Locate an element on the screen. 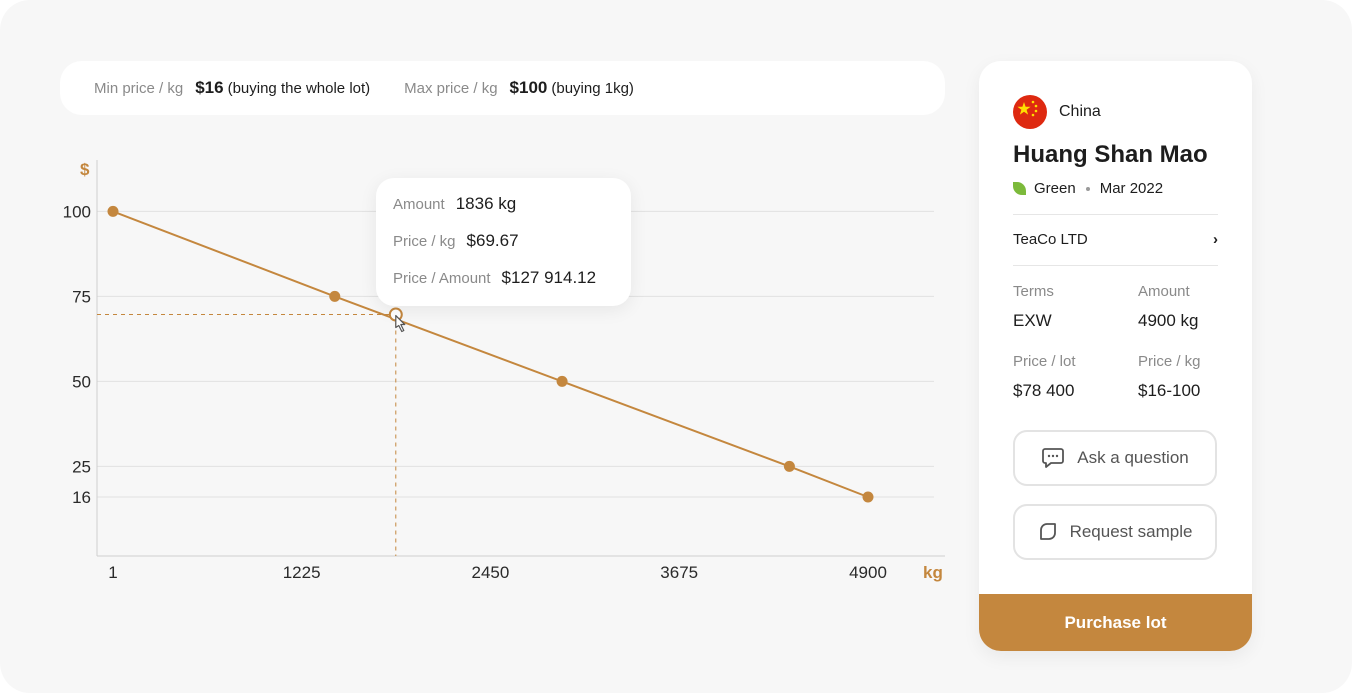 Image resolution: width=1352 pixels, height=693 pixels. request-sample-button: Request sample is located at coordinates (1115, 532).